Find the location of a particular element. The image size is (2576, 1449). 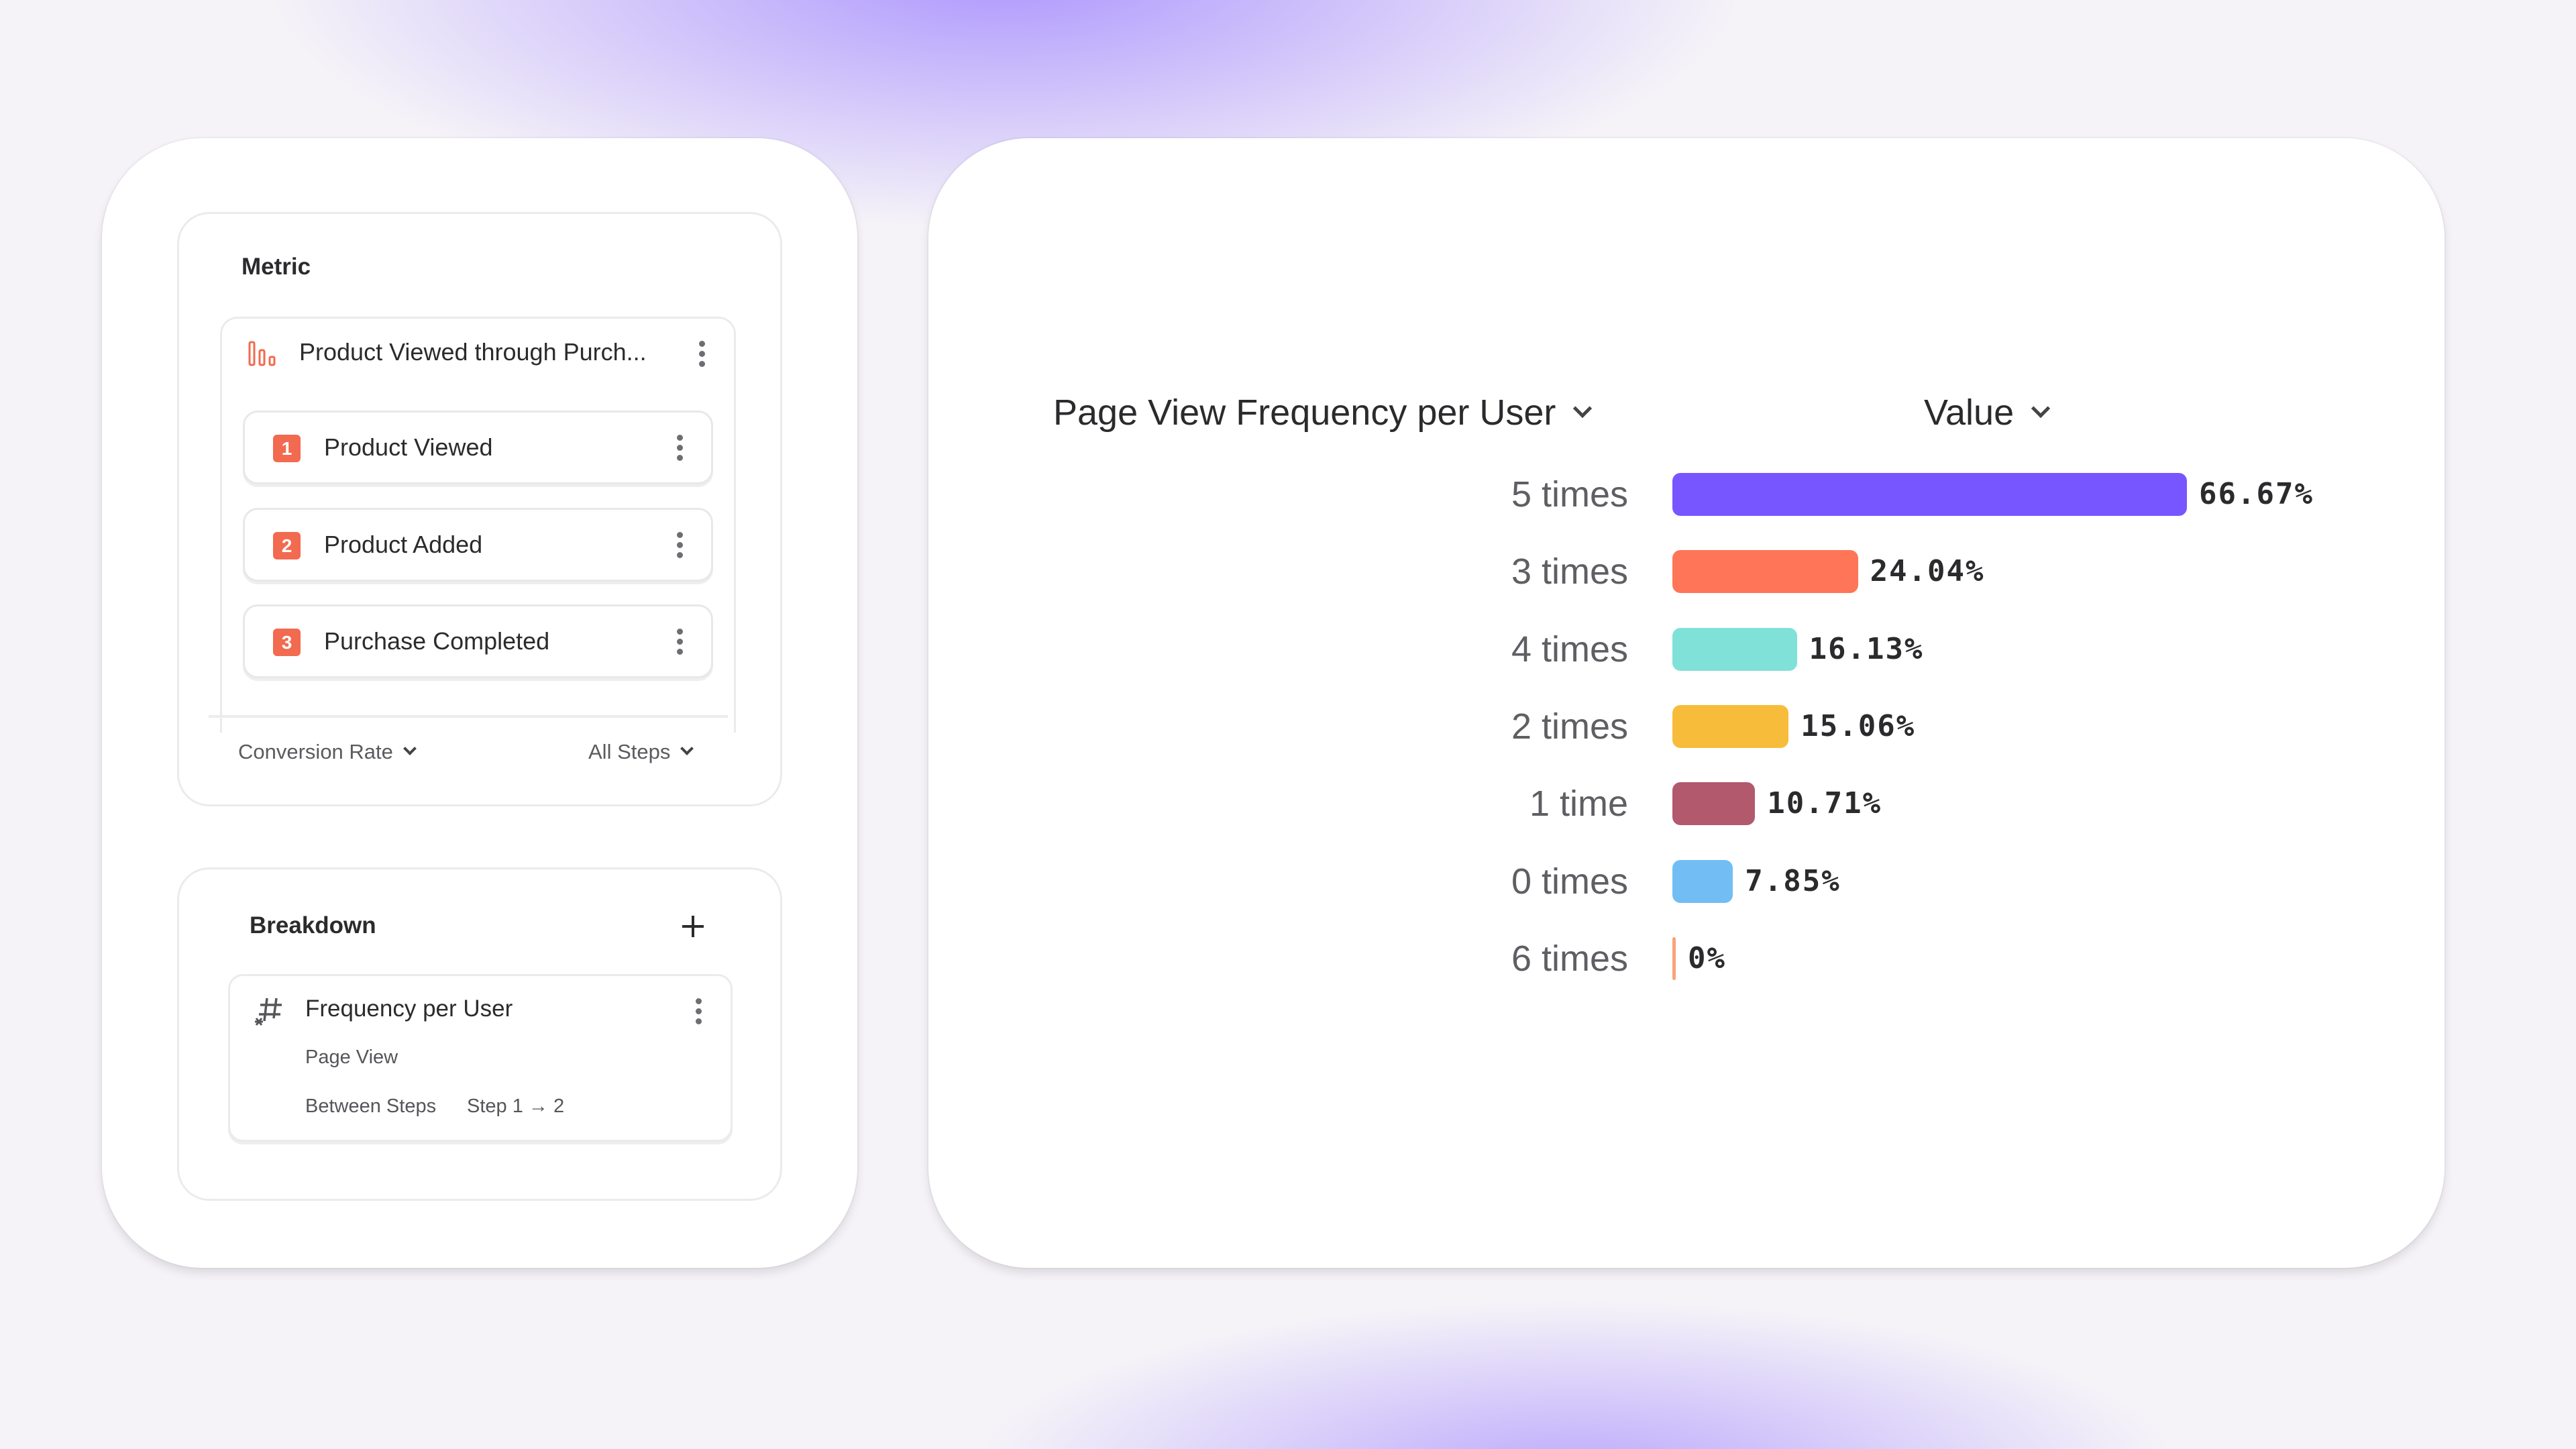

measure-value: Conversion Rate is located at coordinates (315, 751).